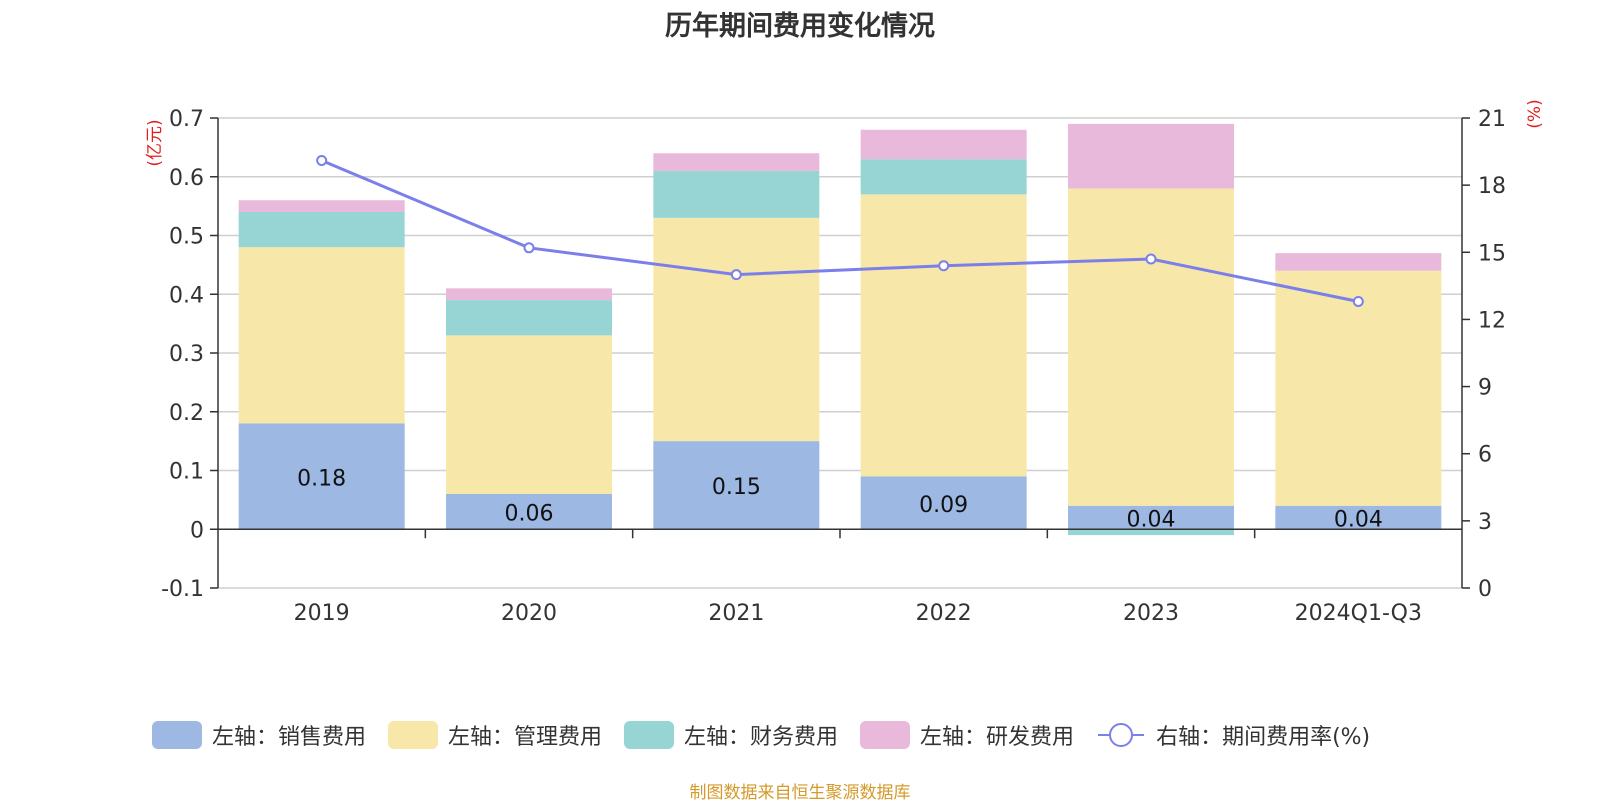  Describe the element at coordinates (186, 237) in the screenshot. I see `left-axis-tick-label: 0.5` at that location.